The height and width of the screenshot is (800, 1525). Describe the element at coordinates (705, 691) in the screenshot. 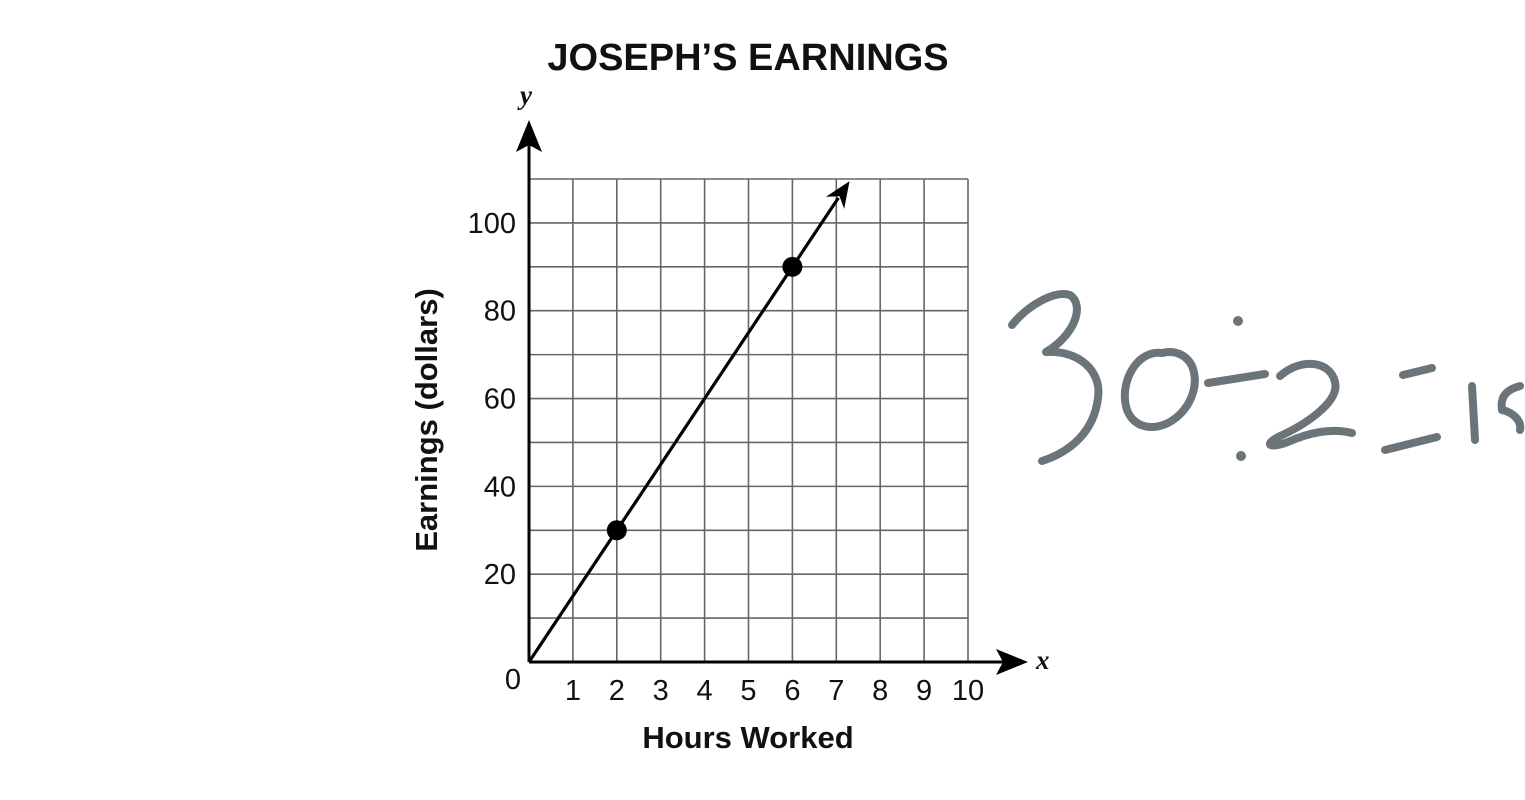

I see `x-tick-label: 4` at that location.